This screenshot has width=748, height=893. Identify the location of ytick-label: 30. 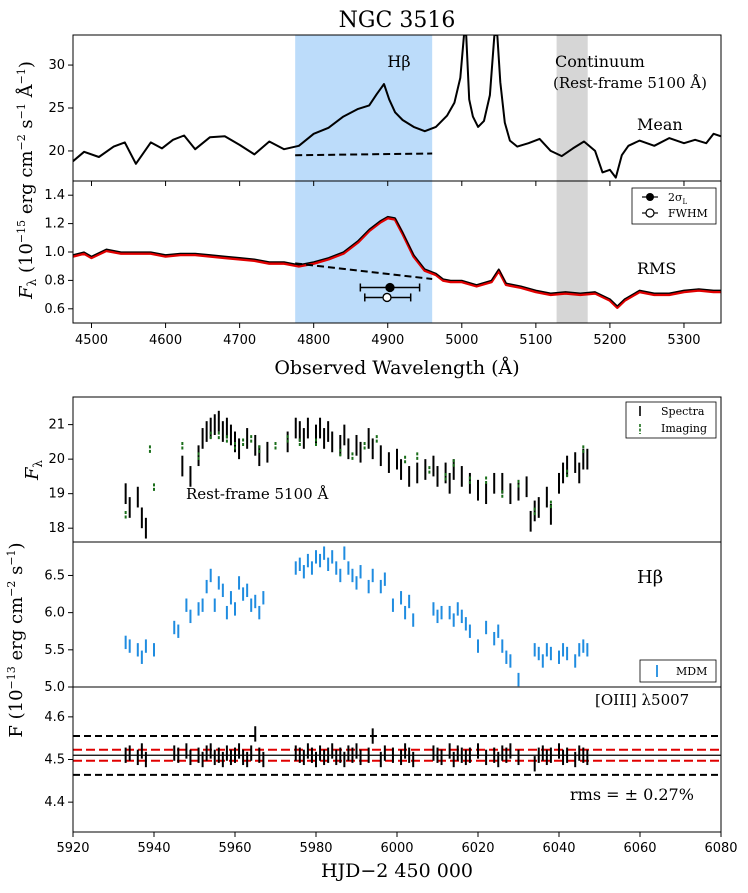
(56, 65).